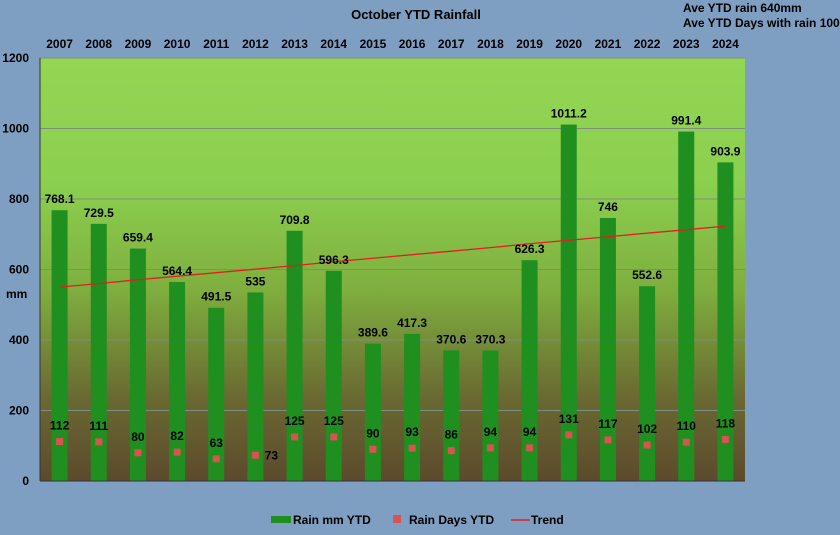 Image resolution: width=840 pixels, height=535 pixels. I want to click on x-tick-label: 2023, so click(686, 44).